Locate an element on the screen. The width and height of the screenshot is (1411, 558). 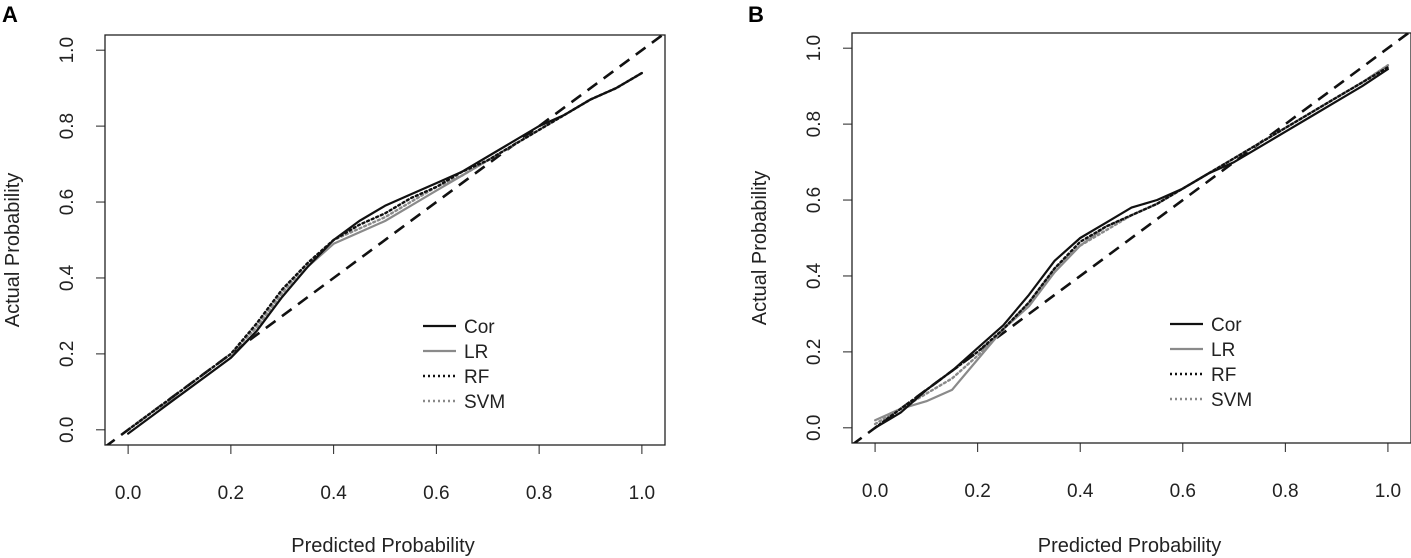
panel-b-y-tick-label: 0.4 is located at coordinates (814, 275).